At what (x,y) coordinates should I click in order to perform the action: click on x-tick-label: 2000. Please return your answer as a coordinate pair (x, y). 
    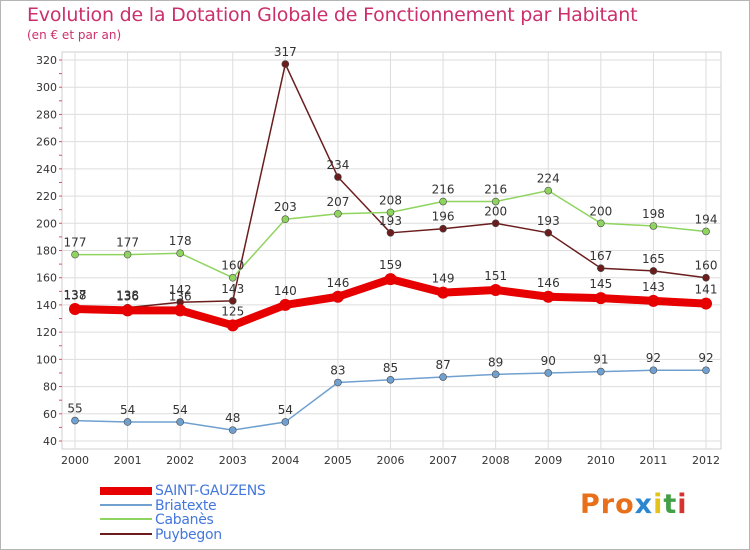
    Looking at the image, I should click on (75, 460).